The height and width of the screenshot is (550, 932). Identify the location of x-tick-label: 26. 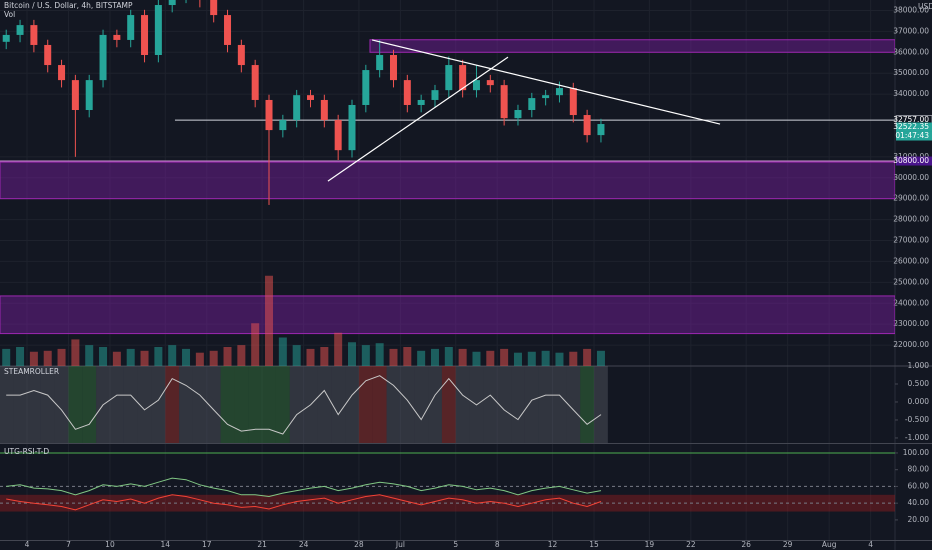
(746, 544).